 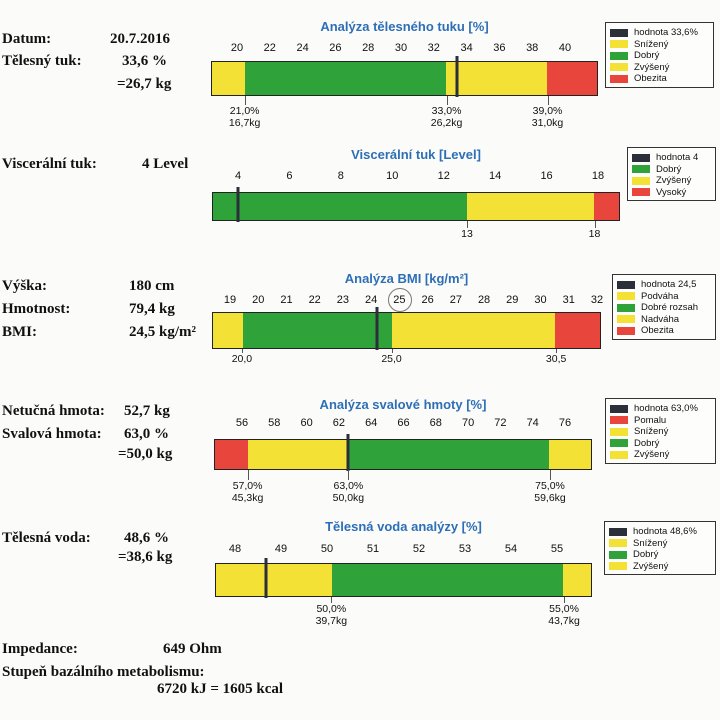 What do you see at coordinates (669, 285) in the screenshot?
I see `legend-text: hodnota 24,5` at bounding box center [669, 285].